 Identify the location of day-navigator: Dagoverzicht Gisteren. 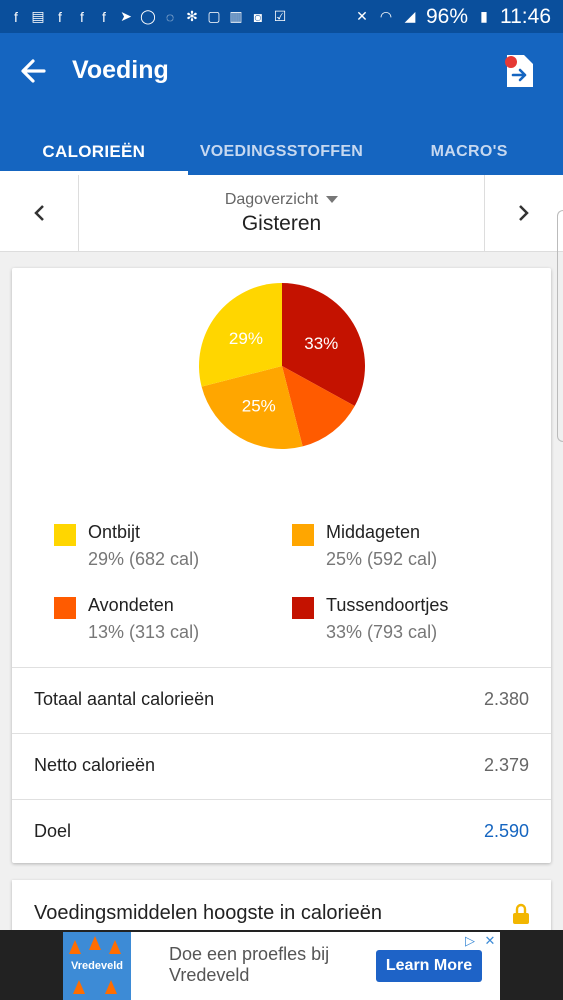
(281, 213).